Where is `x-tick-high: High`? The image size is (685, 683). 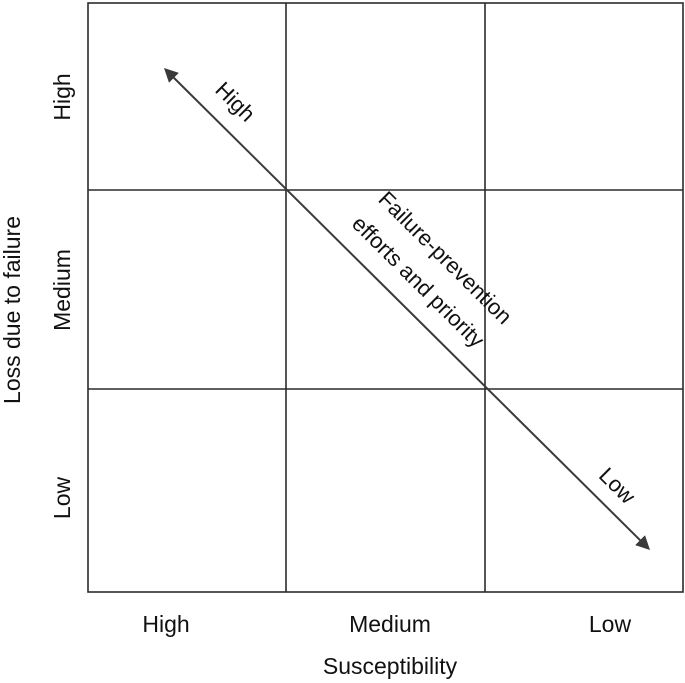
x-tick-high: High is located at coordinates (165, 624).